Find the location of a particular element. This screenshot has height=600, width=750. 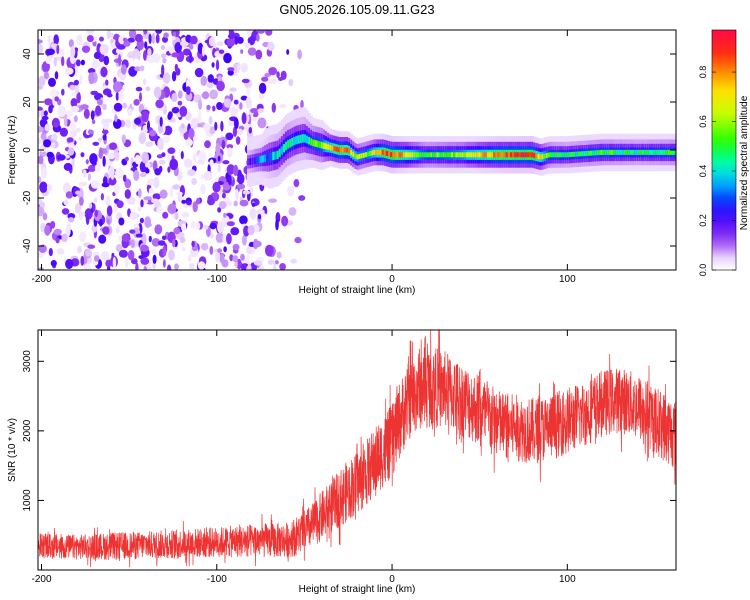

snr-x-tick-label: -100 is located at coordinates (217, 579).